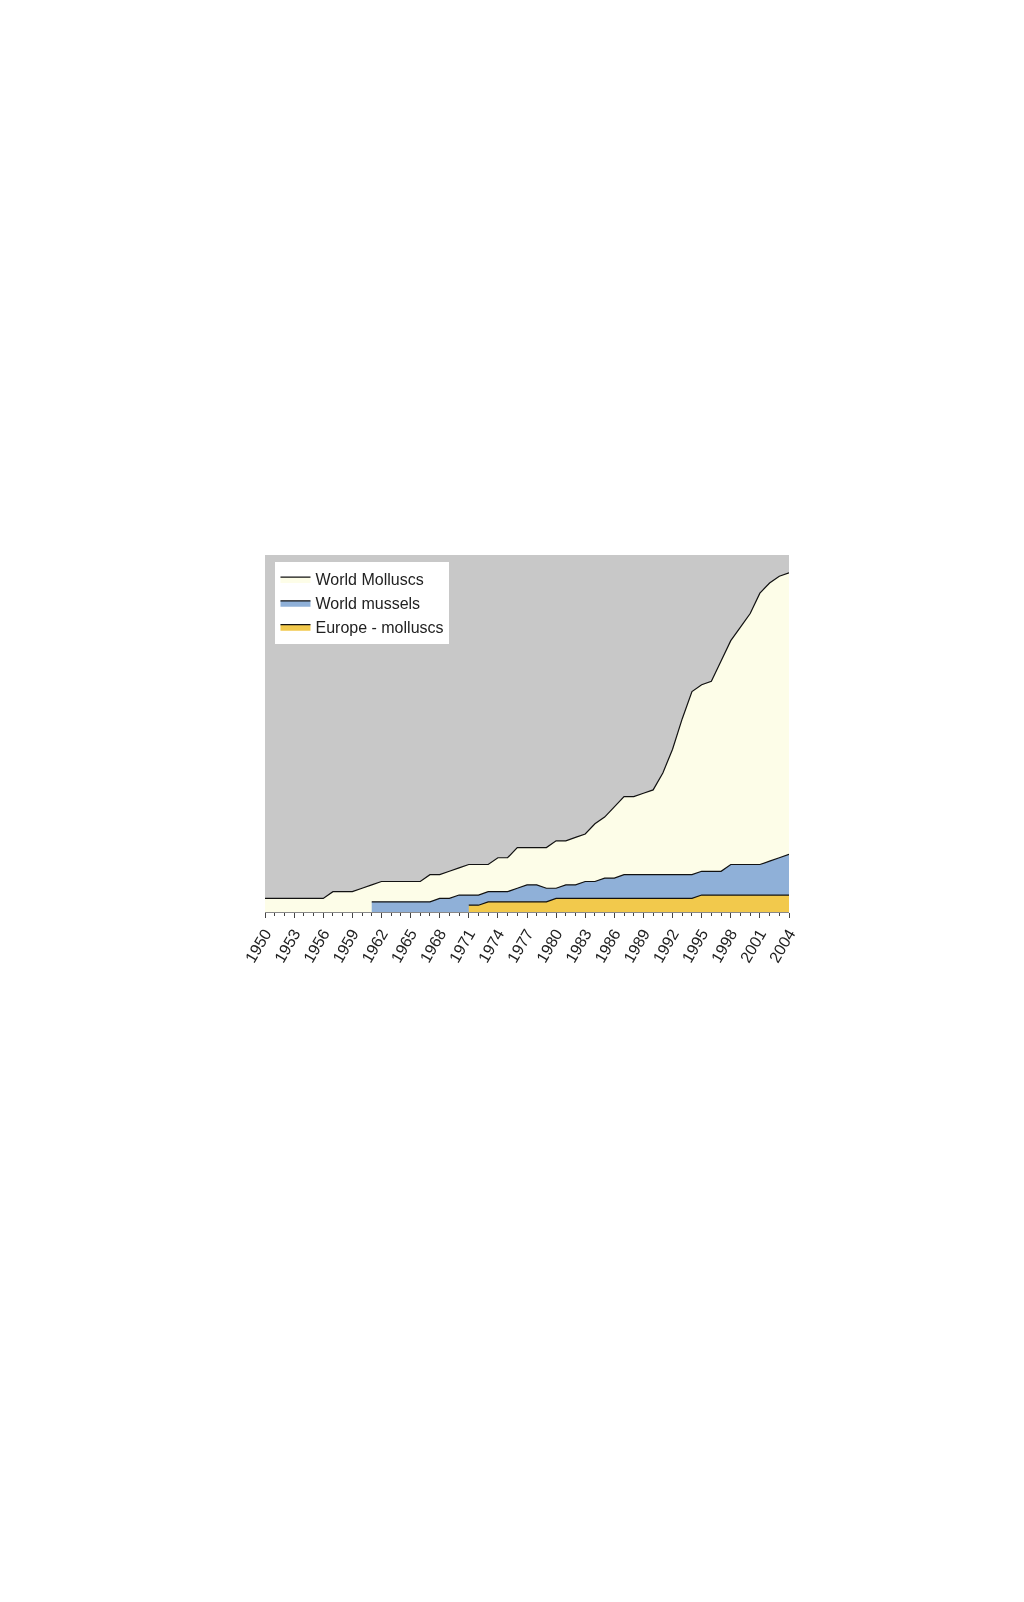 This screenshot has height=1602, width=1024. What do you see at coordinates (369, 580) in the screenshot?
I see `legend-label: World Molluscs` at bounding box center [369, 580].